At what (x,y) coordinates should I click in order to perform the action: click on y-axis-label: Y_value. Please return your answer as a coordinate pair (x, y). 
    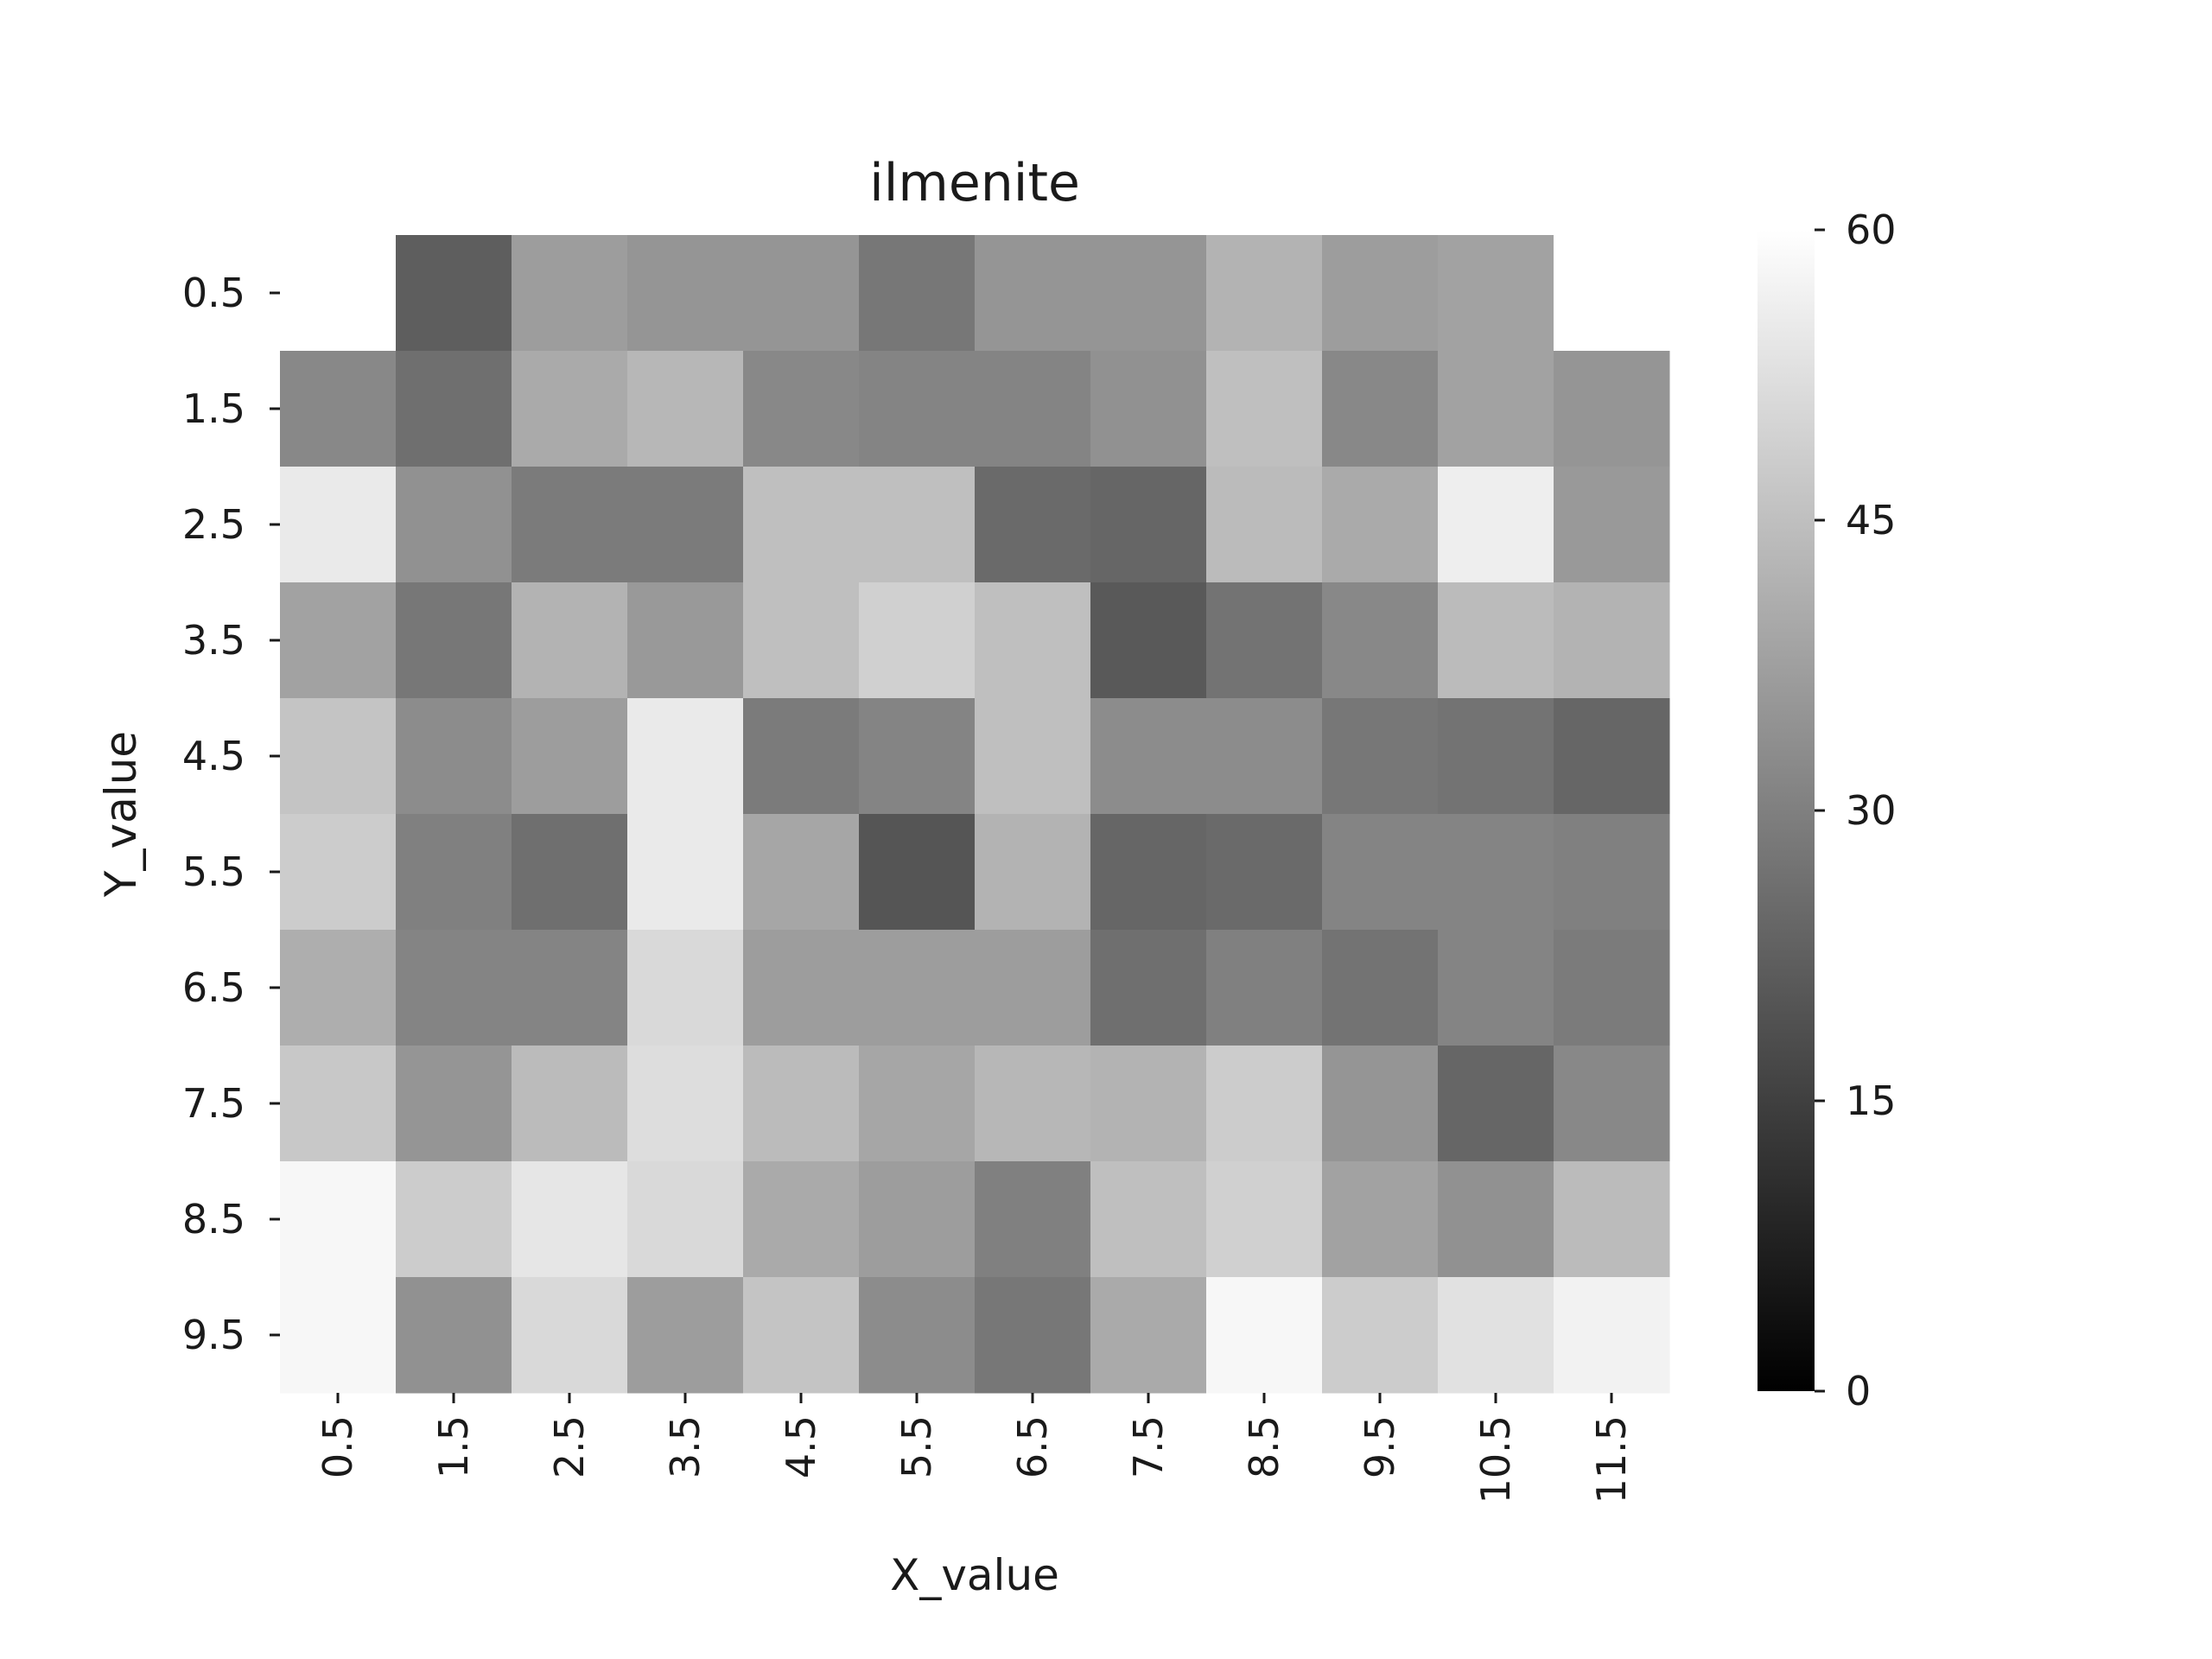
    Looking at the image, I should click on (121, 814).